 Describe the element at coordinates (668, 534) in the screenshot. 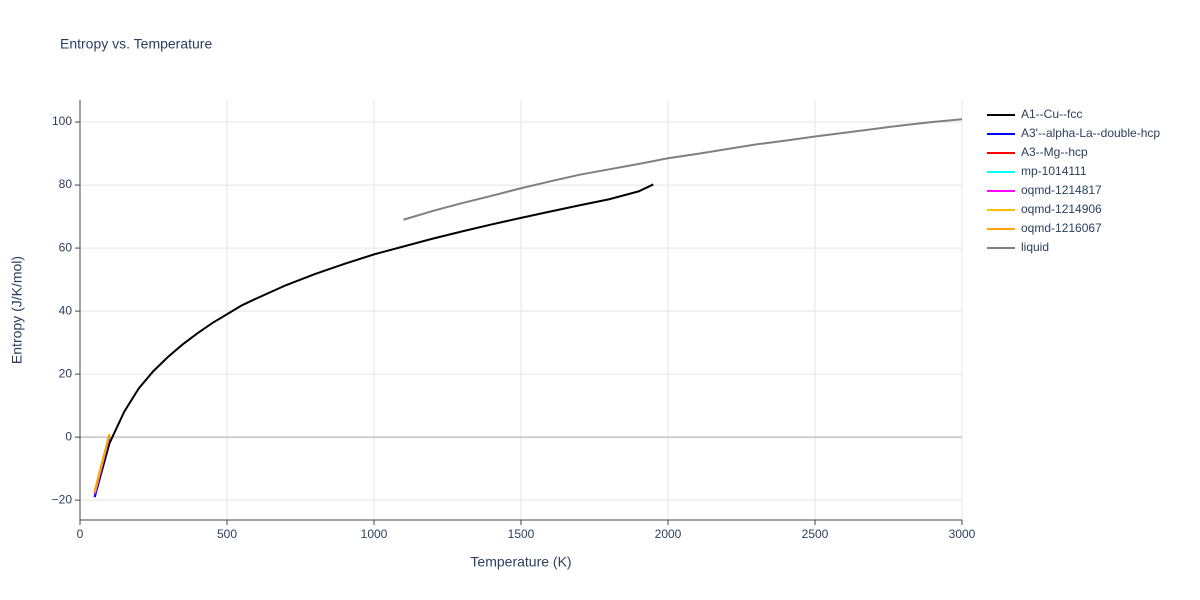

I see `x-tick-label: 2000` at that location.